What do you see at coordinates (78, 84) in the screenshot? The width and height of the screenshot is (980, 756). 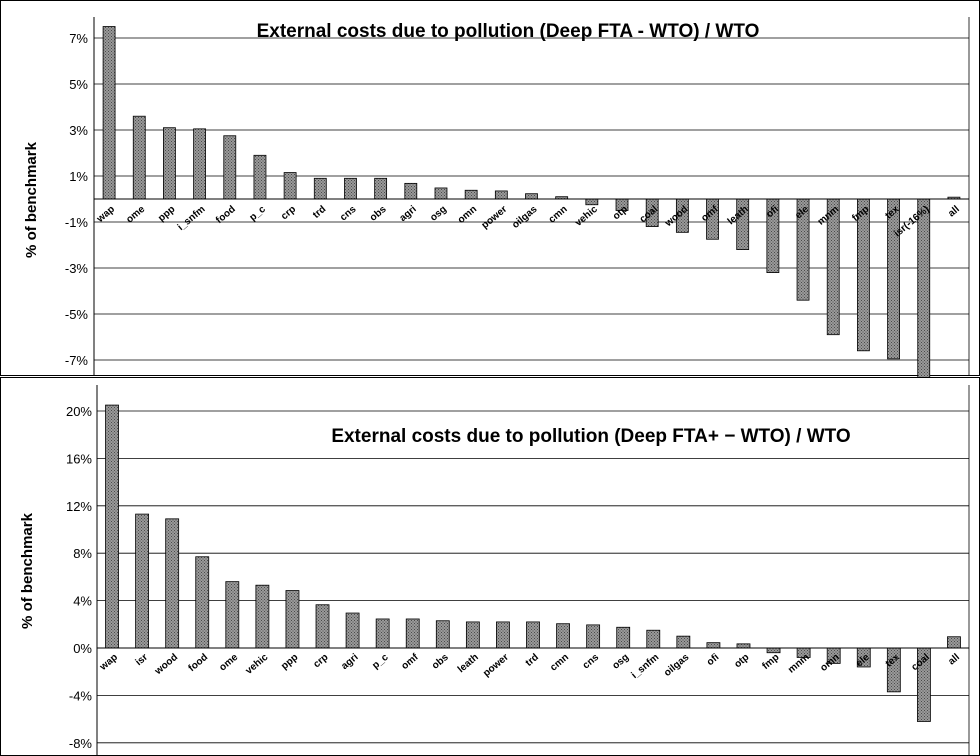 I see `y-tick-label: 5%` at bounding box center [78, 84].